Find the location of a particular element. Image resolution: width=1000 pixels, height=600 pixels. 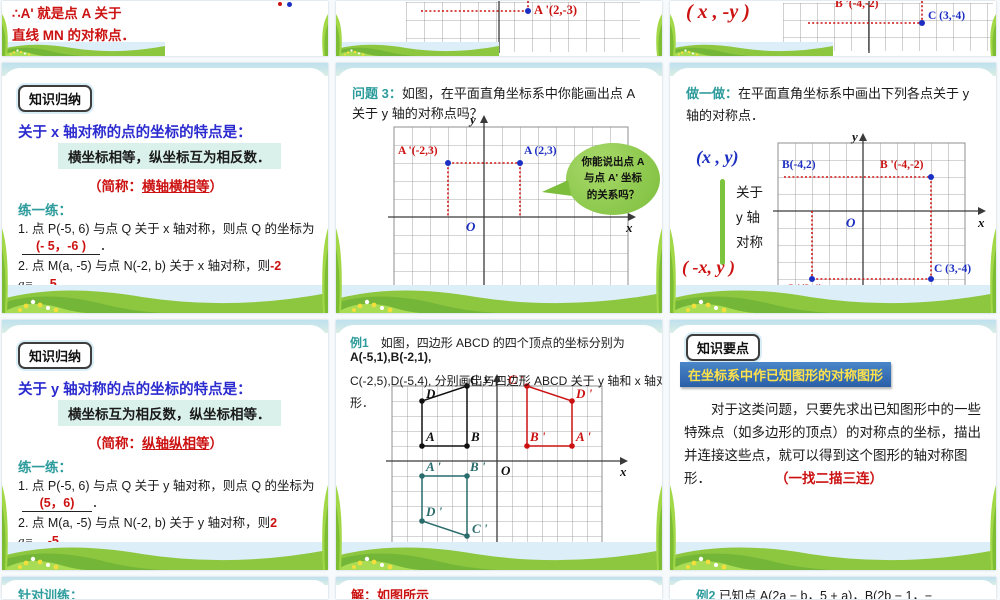

label-d1: D ' is located at coordinates (584, 393).